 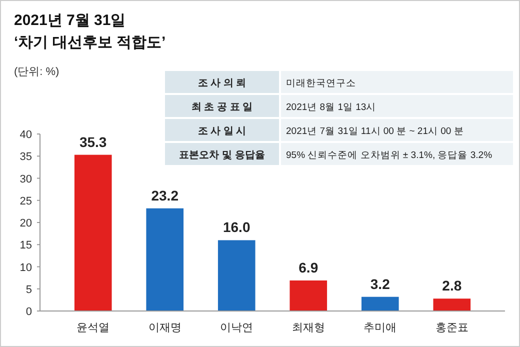 I want to click on y-tick-label: 15, so click(x=26, y=246).